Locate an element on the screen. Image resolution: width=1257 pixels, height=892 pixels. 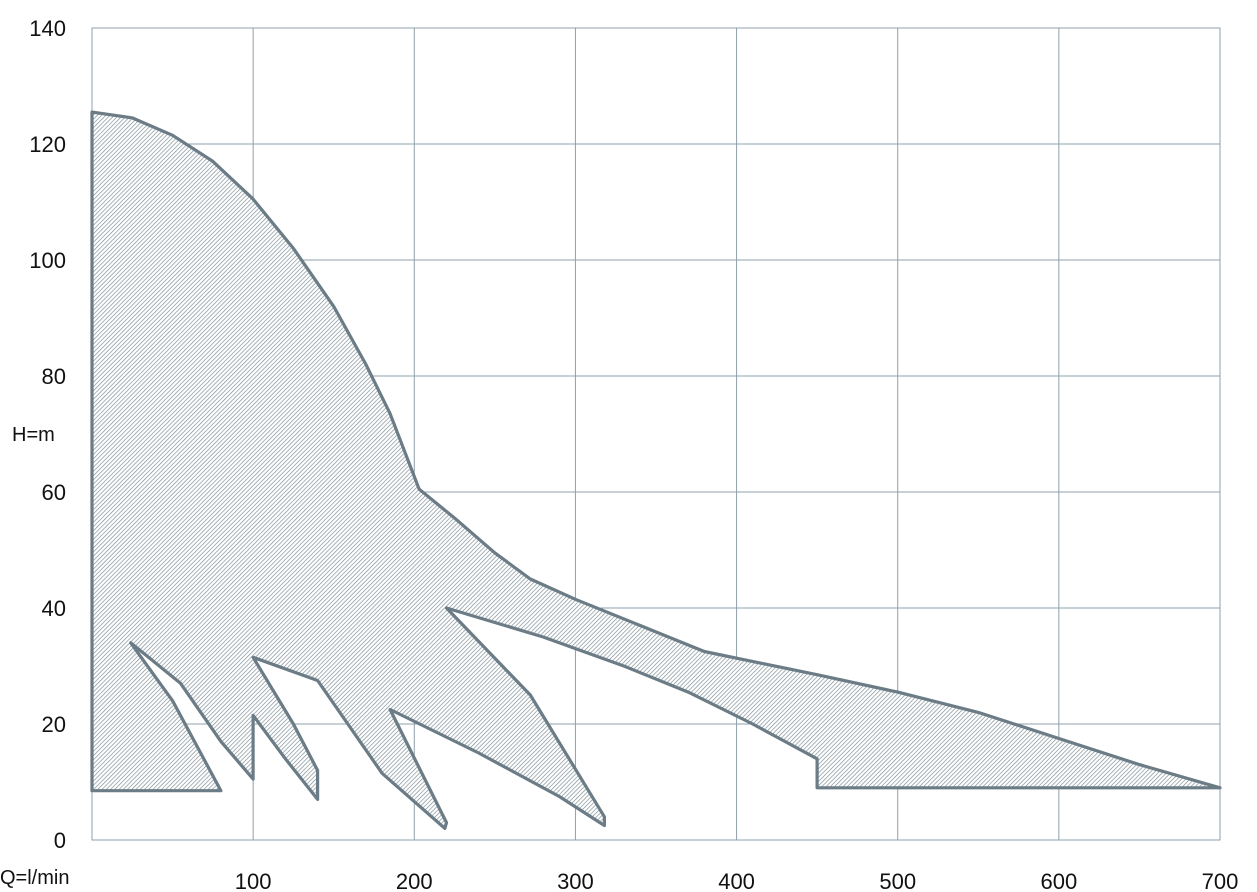
x-tick-label: 300 is located at coordinates (575, 880).